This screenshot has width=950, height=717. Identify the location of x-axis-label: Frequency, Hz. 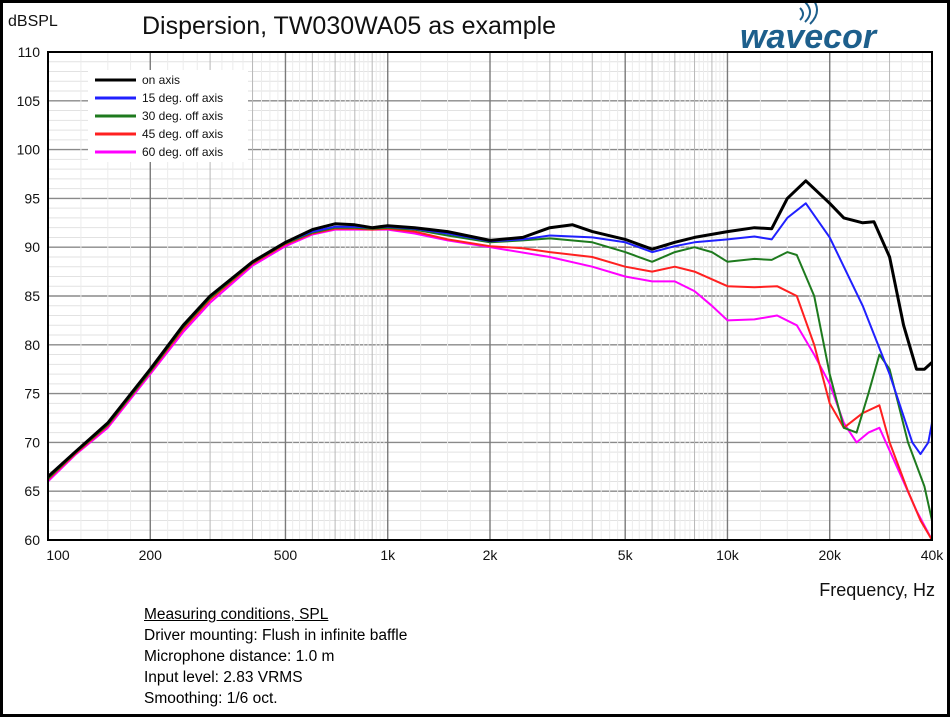
(877, 590).